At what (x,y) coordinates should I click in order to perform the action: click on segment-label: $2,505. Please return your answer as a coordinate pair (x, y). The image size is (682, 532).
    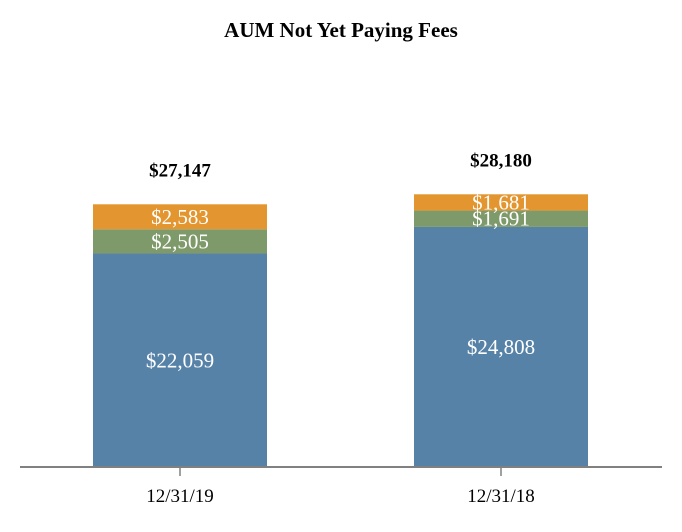
    Looking at the image, I should click on (180, 241).